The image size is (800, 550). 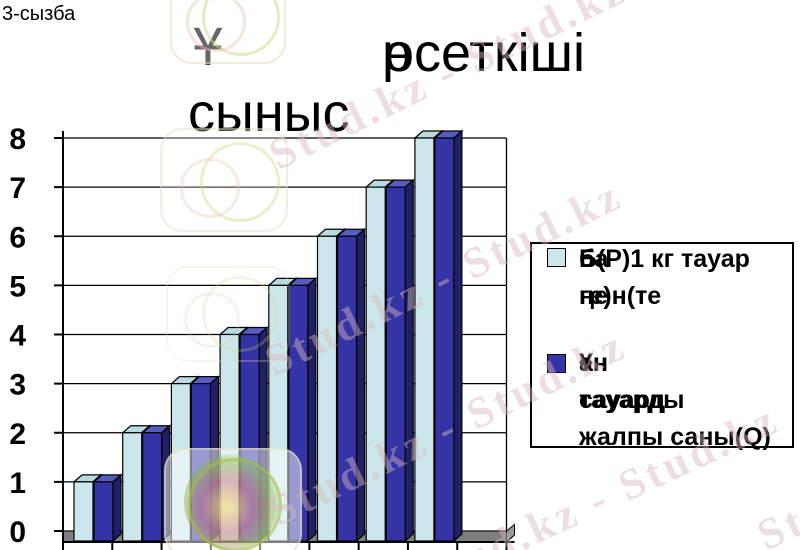 What do you see at coordinates (327, 388) in the screenshot?
I see `bar-series1-cat6-front` at bounding box center [327, 388].